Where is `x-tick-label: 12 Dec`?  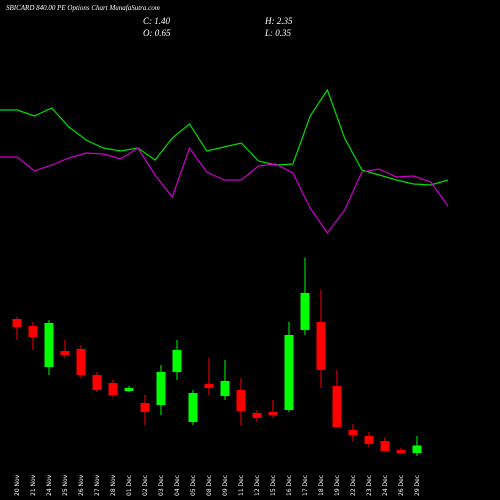 x-tick-label: 12 Dec is located at coordinates (257, 485).